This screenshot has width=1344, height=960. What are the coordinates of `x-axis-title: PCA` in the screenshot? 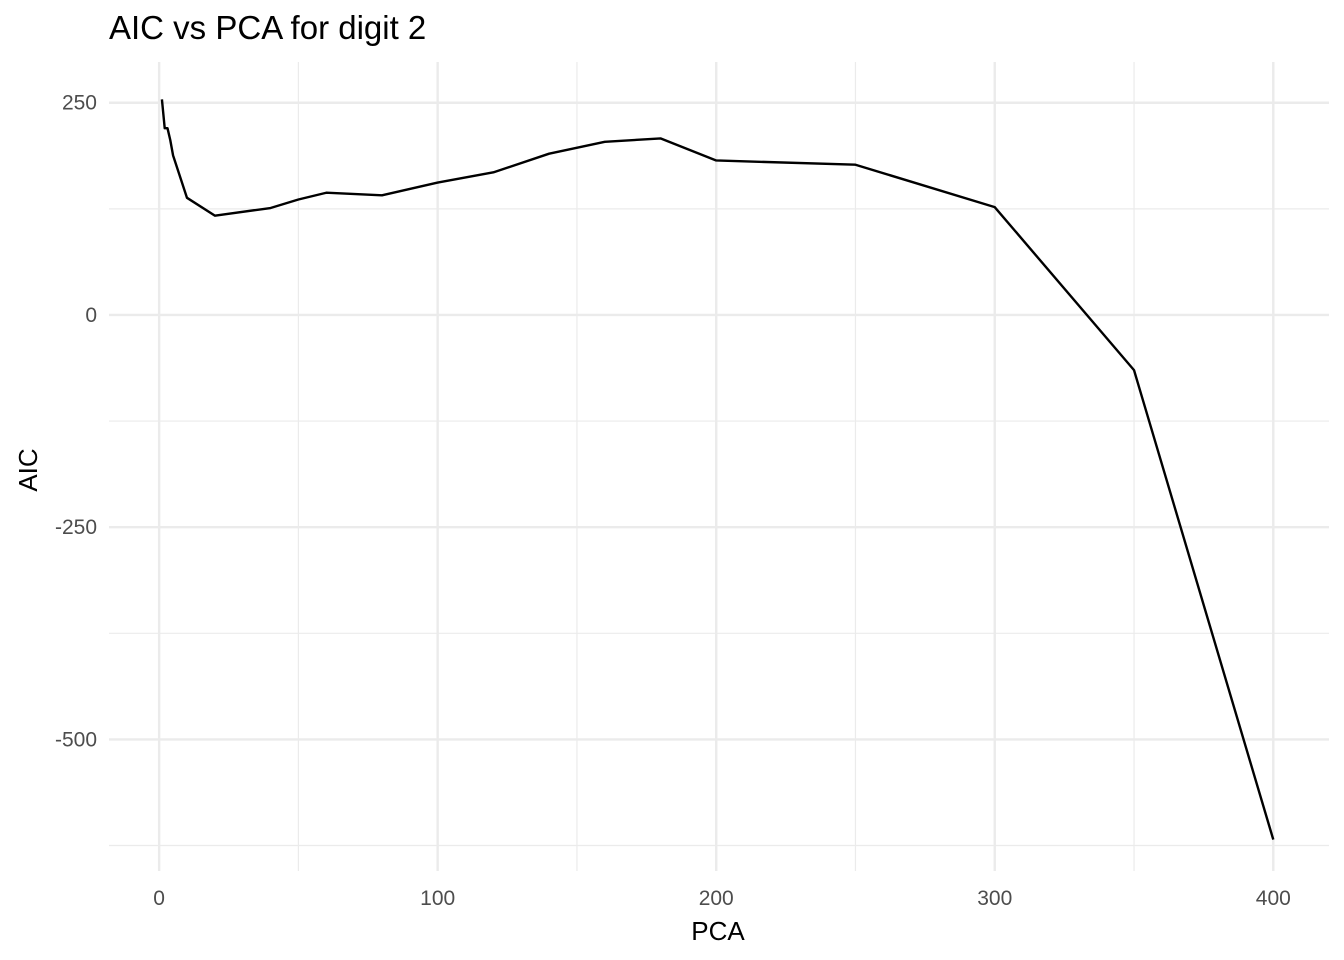 It's located at (718, 931).